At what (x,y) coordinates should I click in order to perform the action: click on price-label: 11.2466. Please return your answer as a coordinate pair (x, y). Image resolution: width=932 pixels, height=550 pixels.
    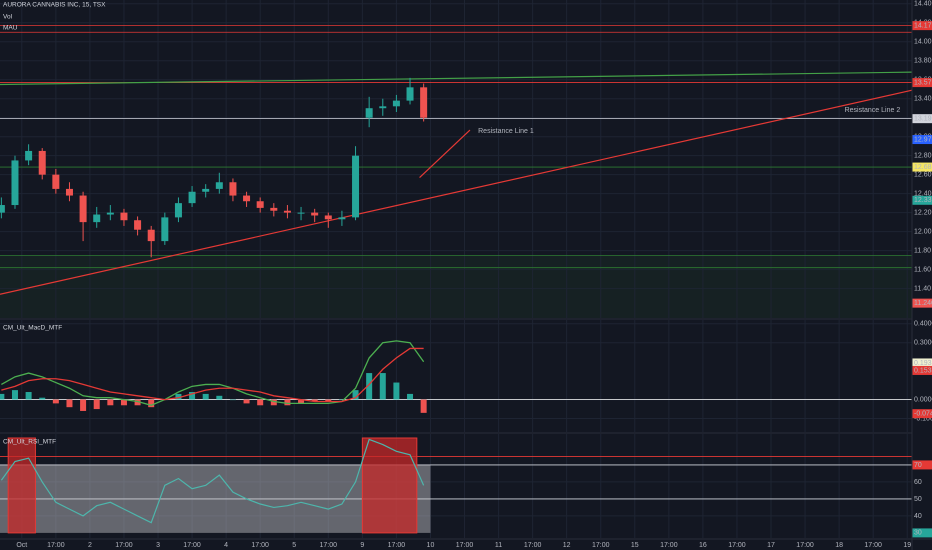
    Looking at the image, I should click on (923, 303).